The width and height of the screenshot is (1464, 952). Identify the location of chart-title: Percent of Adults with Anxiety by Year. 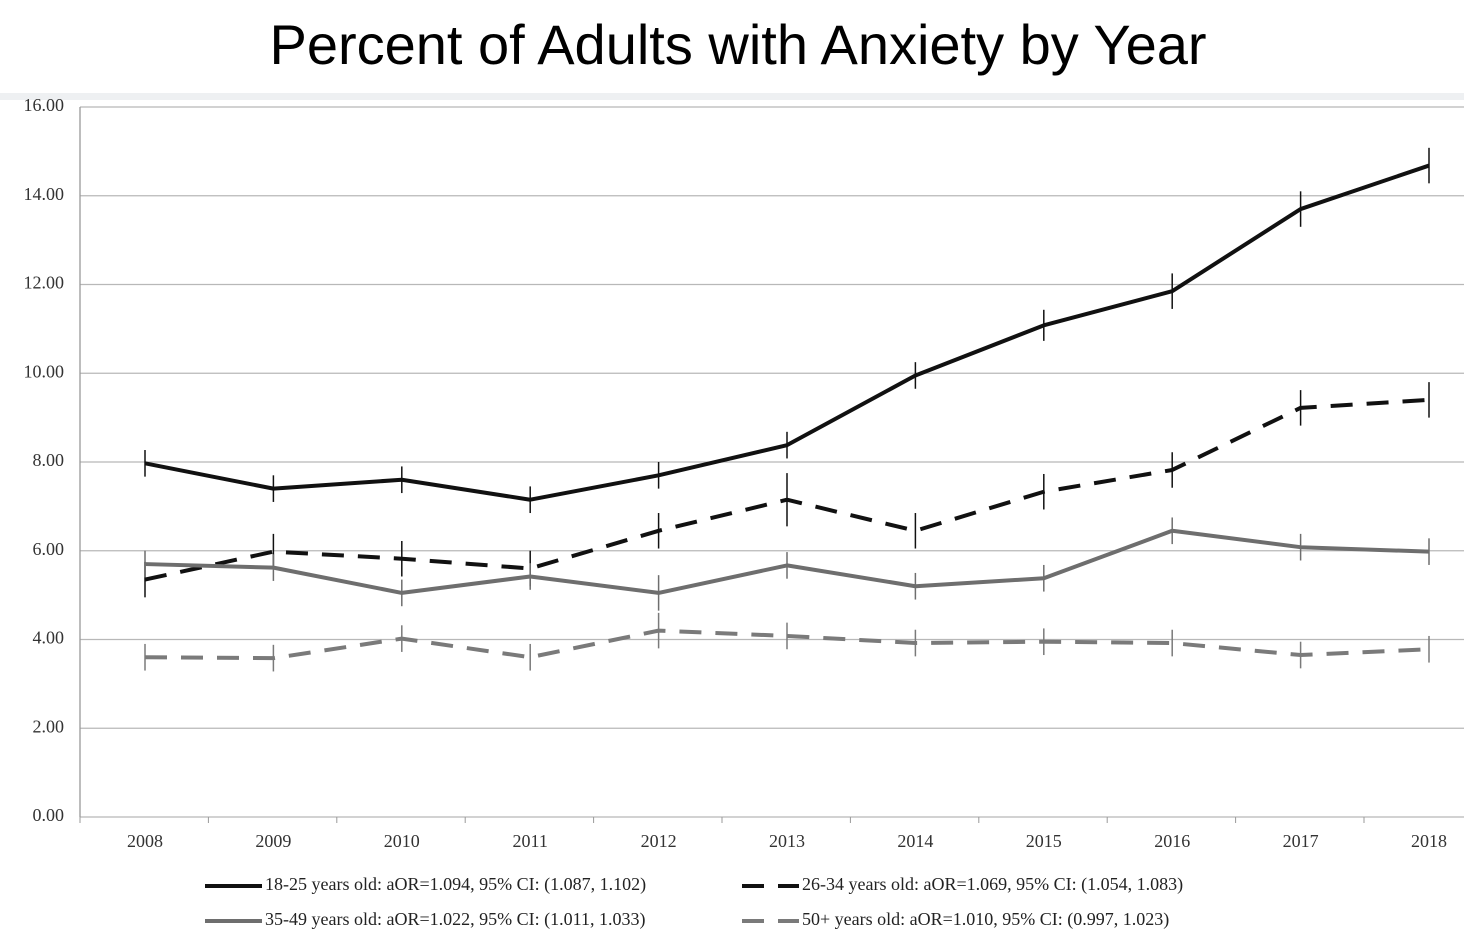
(737, 44).